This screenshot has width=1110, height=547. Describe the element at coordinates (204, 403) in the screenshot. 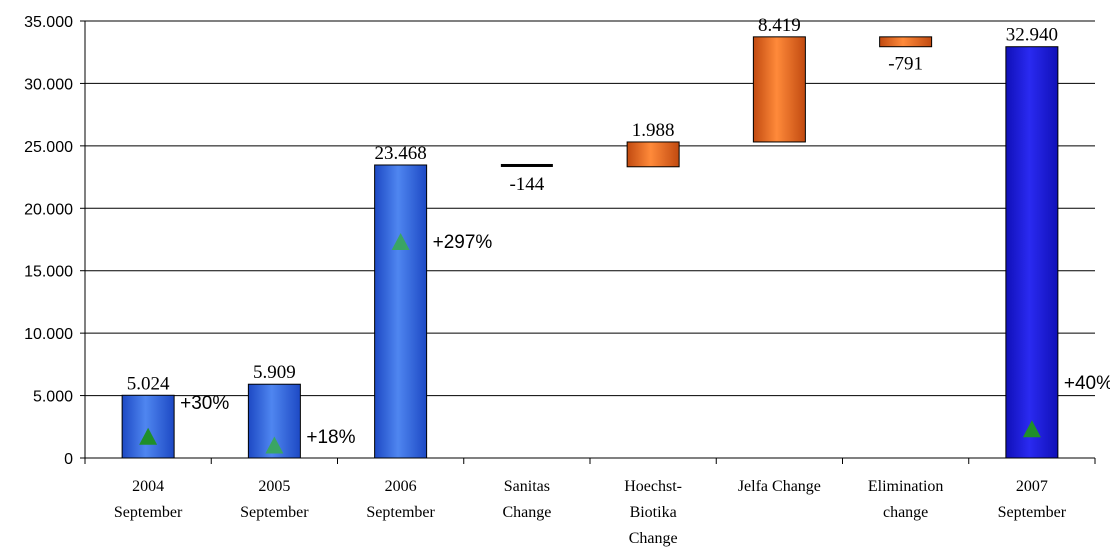

I see `growth-label: +30%` at that location.